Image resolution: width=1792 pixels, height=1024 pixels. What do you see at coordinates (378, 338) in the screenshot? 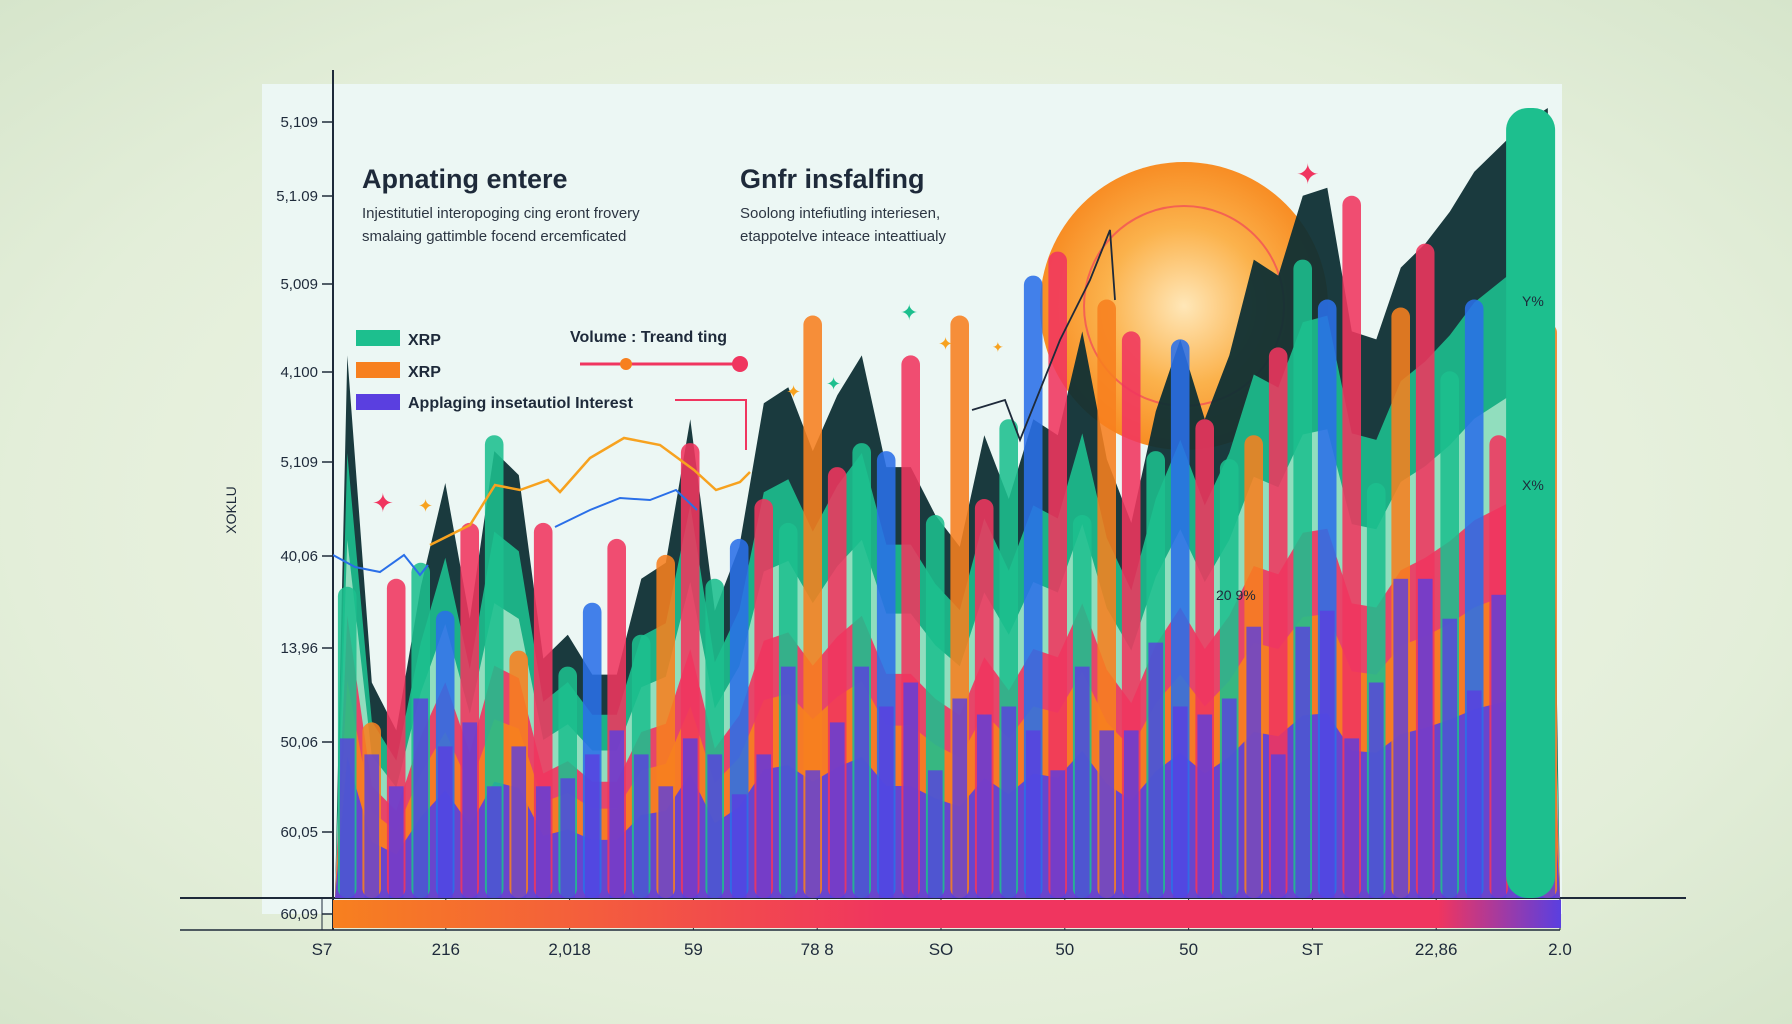
I see `legend-swatch-xrp-green` at bounding box center [378, 338].